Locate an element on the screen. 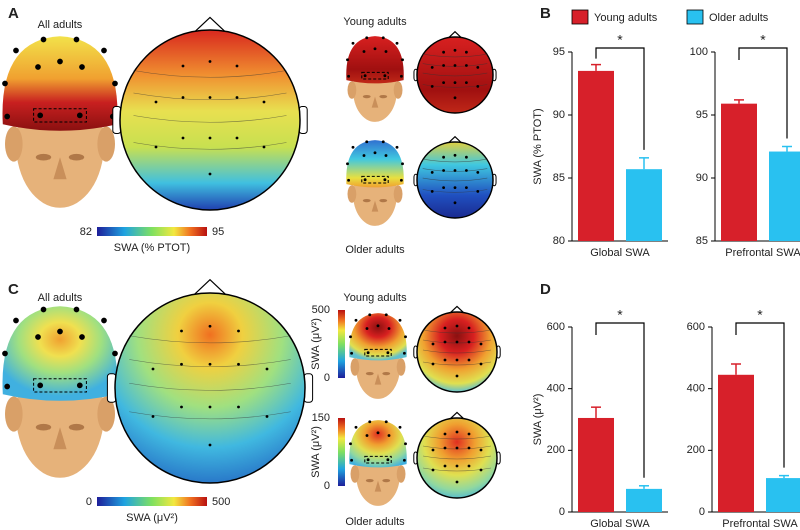 Image resolution: width=800 pixels, height=530 pixels. colorbar-label: SWA (μV²) is located at coordinates (152, 518).